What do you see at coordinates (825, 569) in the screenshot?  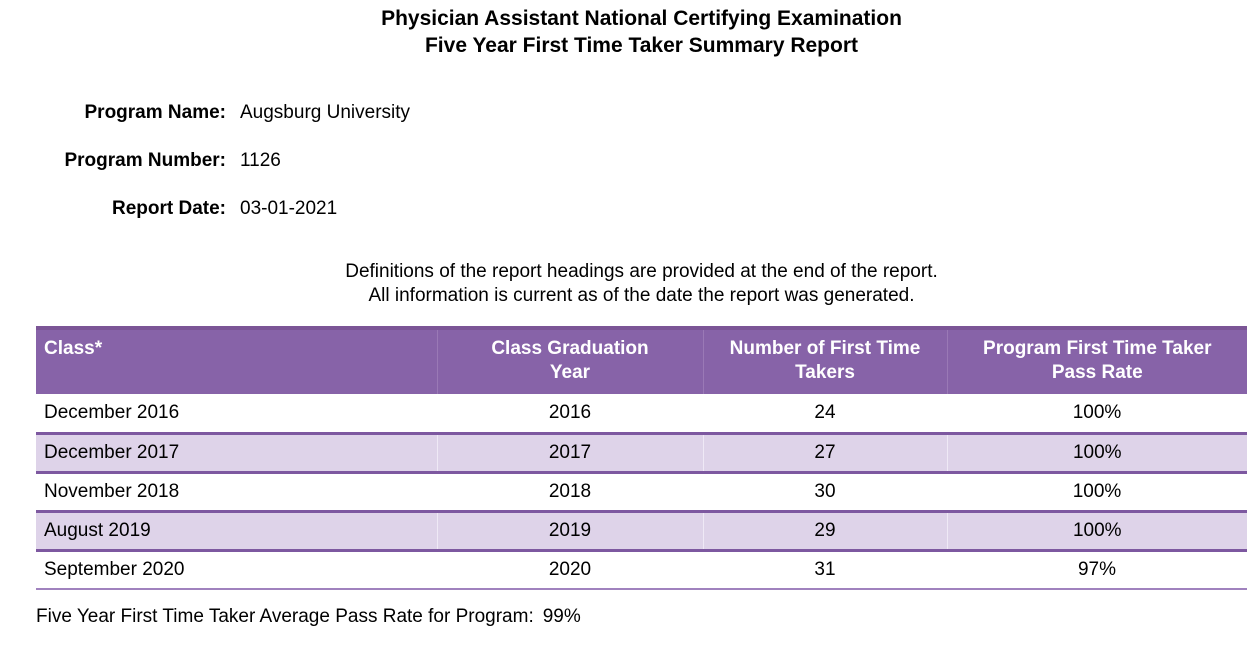 I see `cell-takers: 31` at bounding box center [825, 569].